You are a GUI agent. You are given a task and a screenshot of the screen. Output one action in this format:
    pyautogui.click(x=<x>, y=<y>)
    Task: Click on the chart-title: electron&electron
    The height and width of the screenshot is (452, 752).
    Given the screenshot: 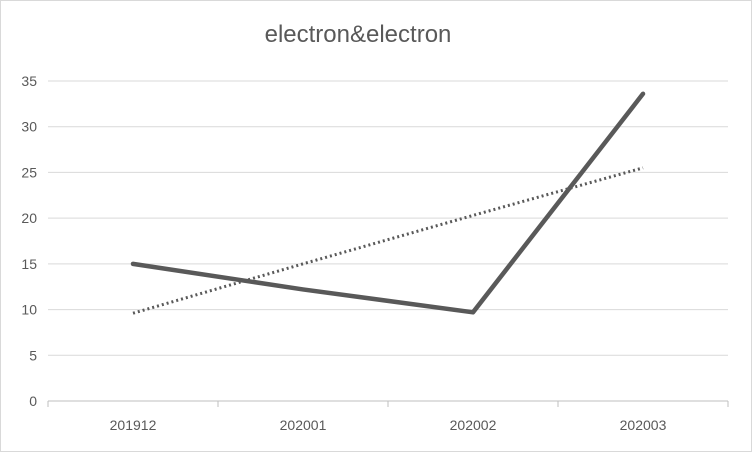 What is the action you would take?
    pyautogui.click(x=358, y=34)
    